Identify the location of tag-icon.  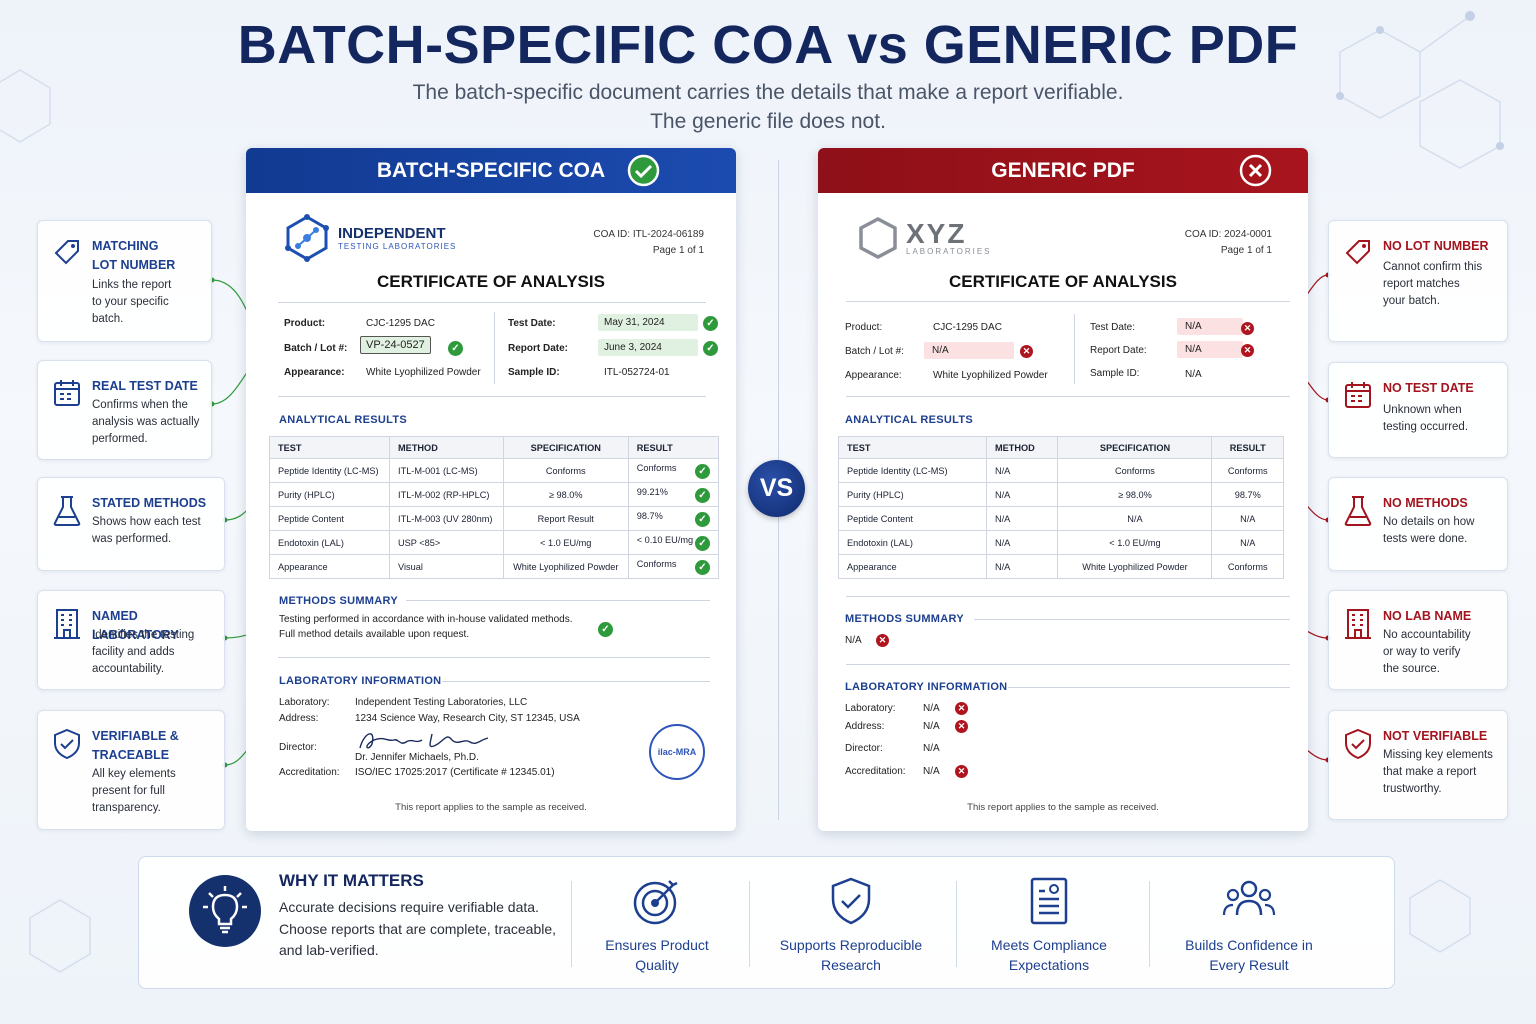
(1357, 252).